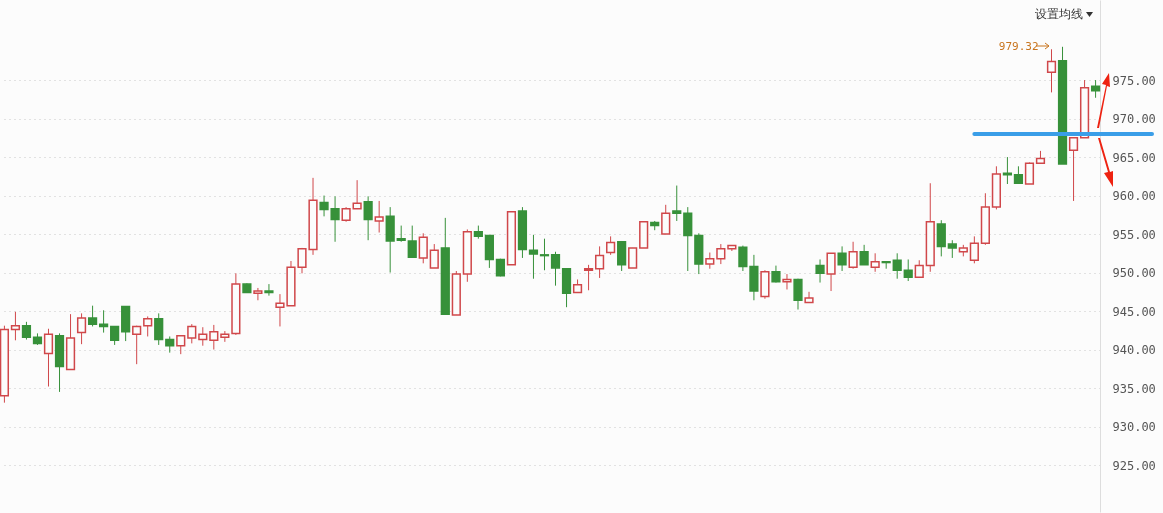 Image resolution: width=1163 pixels, height=513 pixels. Describe the element at coordinates (1134, 465) in the screenshot. I see `y-tick-label: 925.00` at that location.